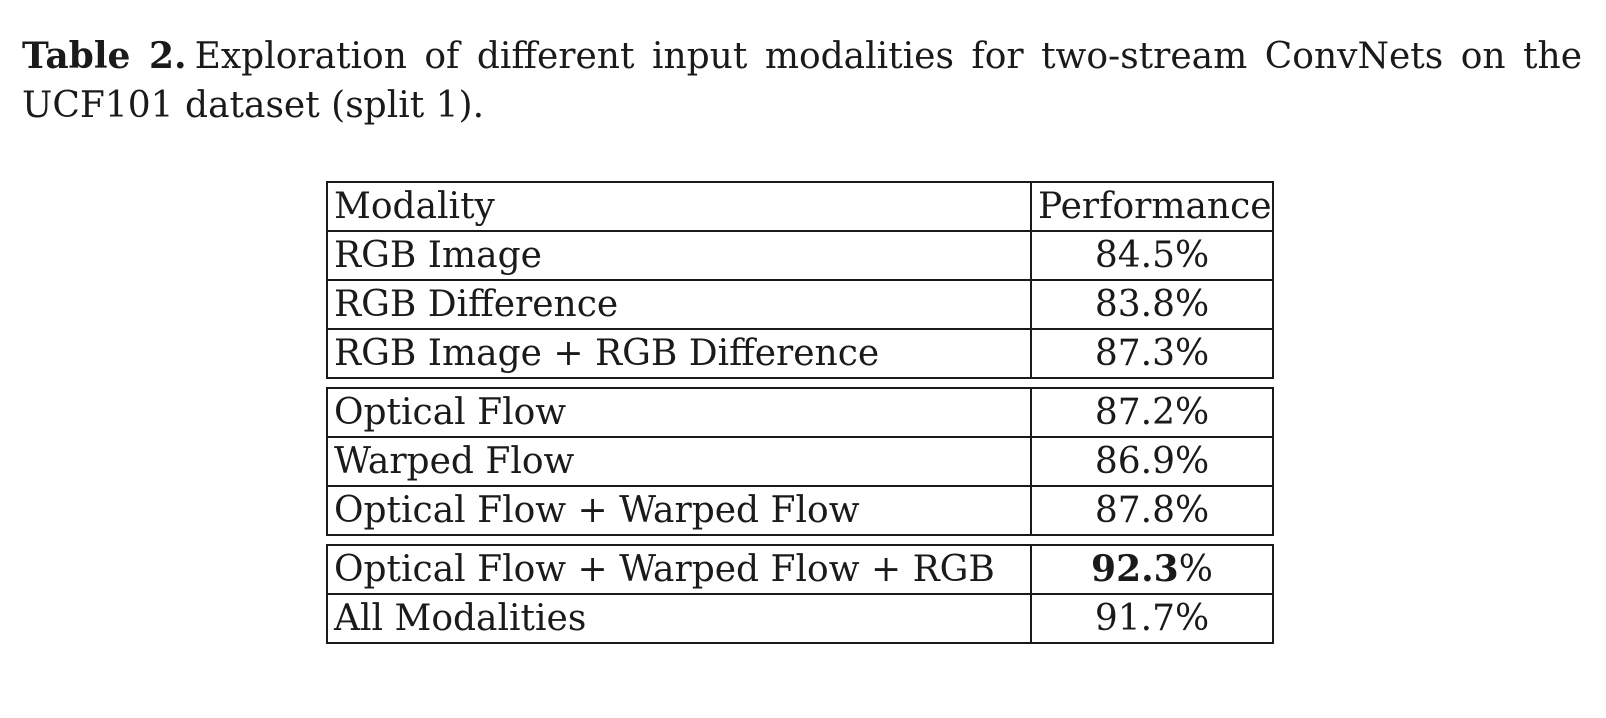 The height and width of the screenshot is (718, 1606). What do you see at coordinates (1152, 618) in the screenshot?
I see `performance-cell: 91.7%` at bounding box center [1152, 618].